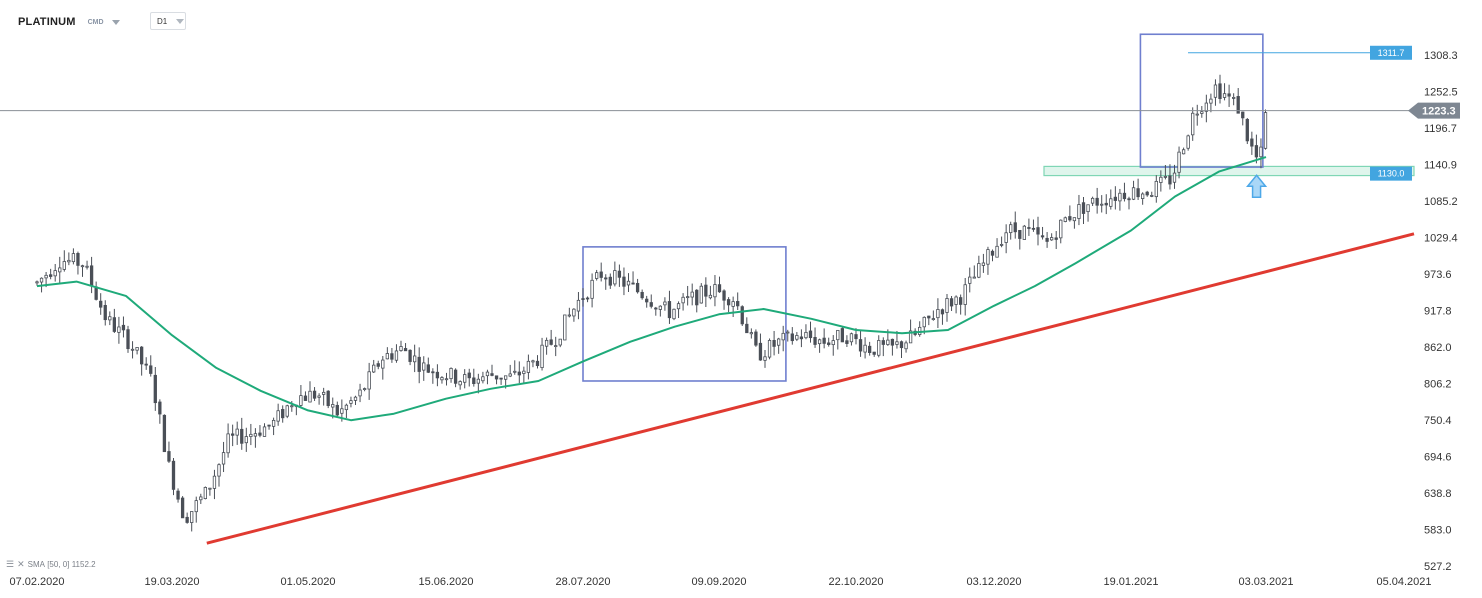  What do you see at coordinates (168, 21) in the screenshot?
I see `timeframe-select: D1` at bounding box center [168, 21].